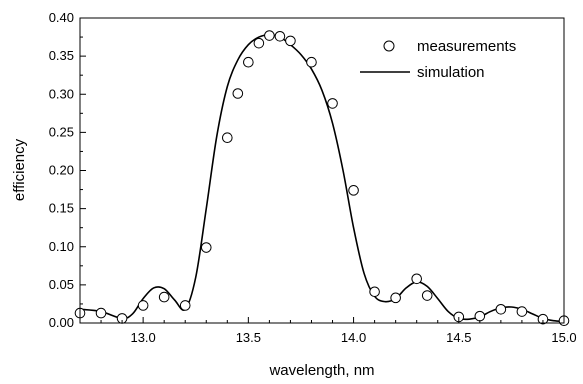 The height and width of the screenshot is (384, 583). Describe the element at coordinates (451, 72) in the screenshot. I see `legend-simulation-label: simulation` at that location.